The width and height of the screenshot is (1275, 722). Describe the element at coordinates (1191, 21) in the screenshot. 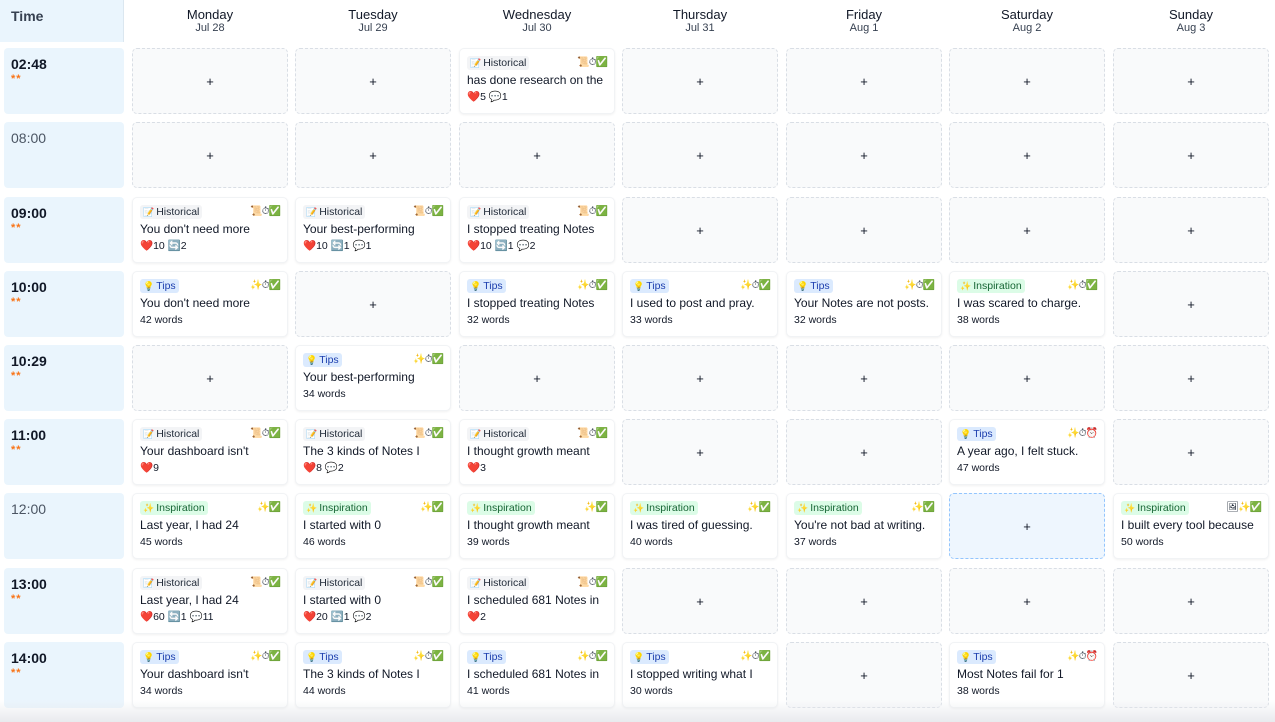

I see `day-header-sunday: Sunday Aug 3` at that location.